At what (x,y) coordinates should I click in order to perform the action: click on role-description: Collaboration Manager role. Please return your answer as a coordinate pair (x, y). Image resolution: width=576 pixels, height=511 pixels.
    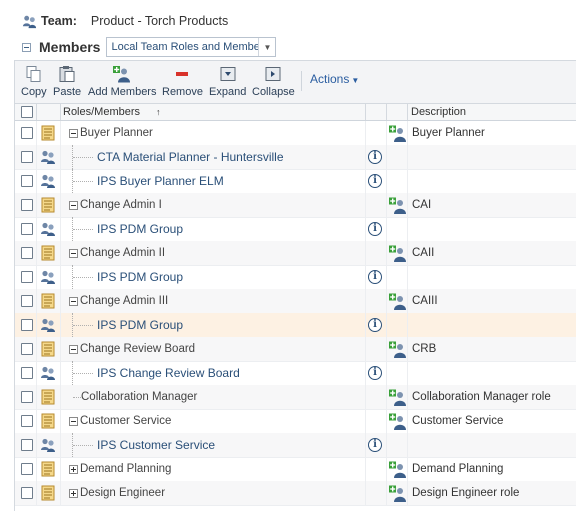
    Looking at the image, I should click on (481, 397).